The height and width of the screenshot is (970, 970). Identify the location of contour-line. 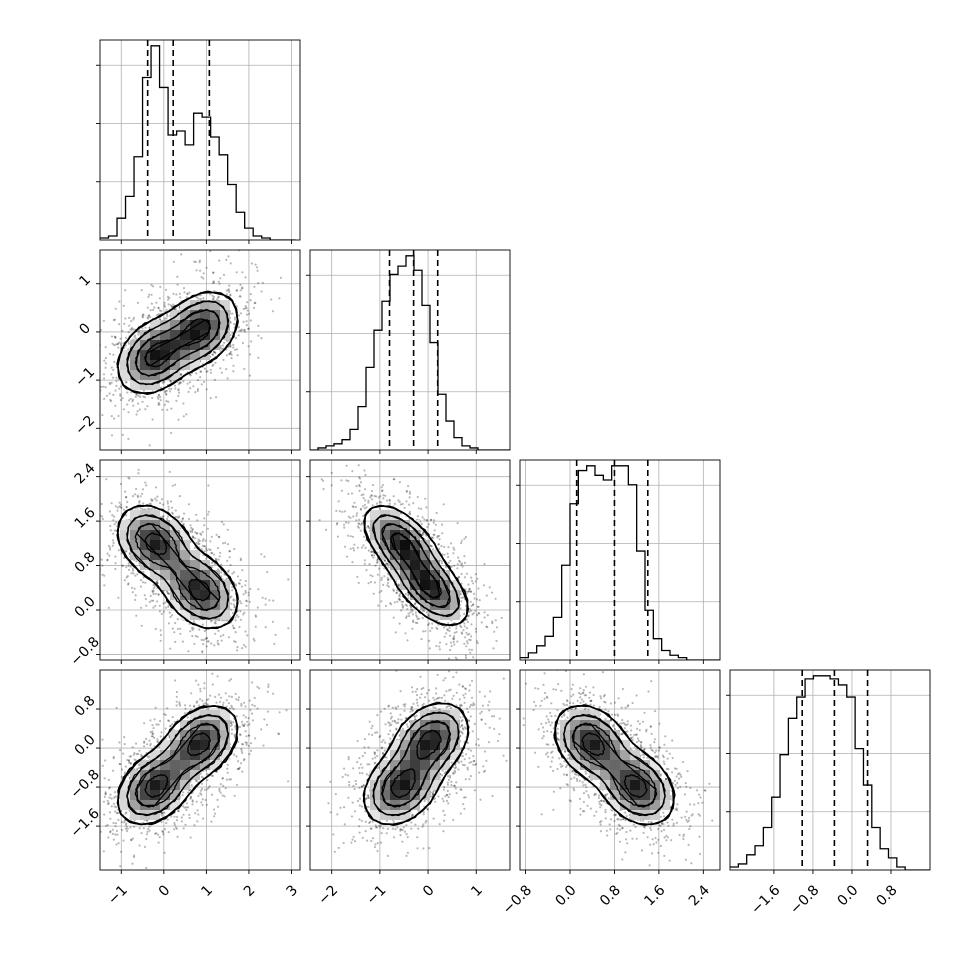
(178, 567).